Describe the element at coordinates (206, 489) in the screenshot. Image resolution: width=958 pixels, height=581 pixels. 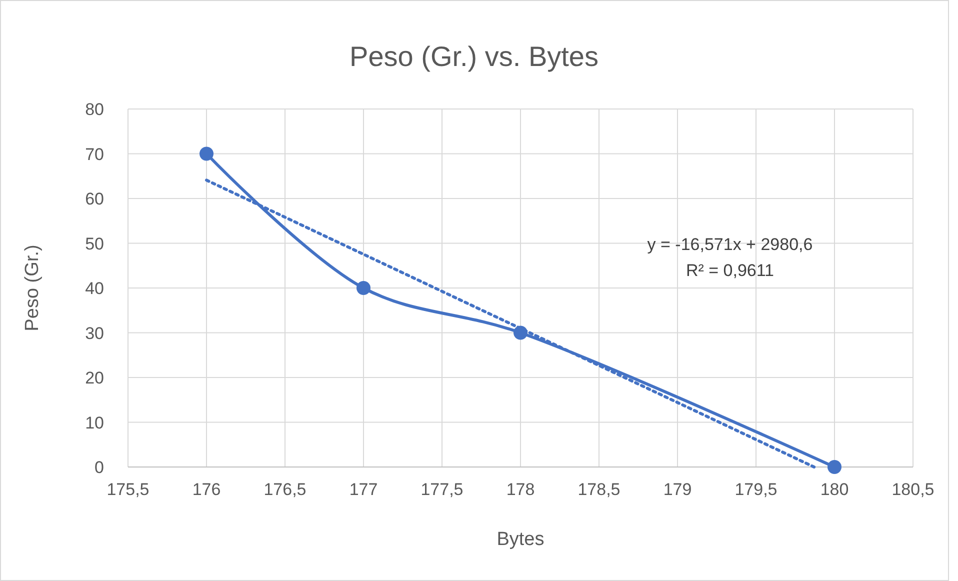
I see `x-tick-label: 176` at that location.